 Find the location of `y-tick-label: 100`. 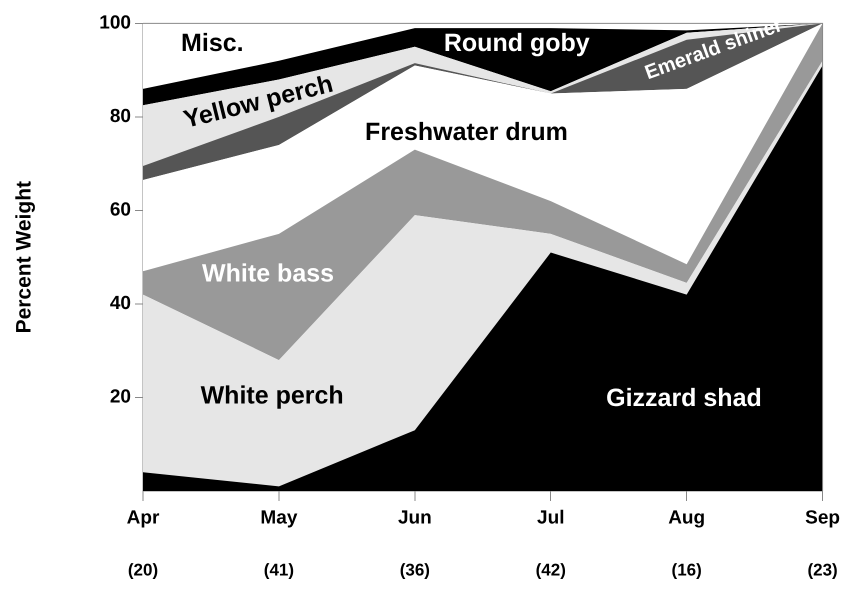

y-tick-label: 100 is located at coordinates (115, 23).